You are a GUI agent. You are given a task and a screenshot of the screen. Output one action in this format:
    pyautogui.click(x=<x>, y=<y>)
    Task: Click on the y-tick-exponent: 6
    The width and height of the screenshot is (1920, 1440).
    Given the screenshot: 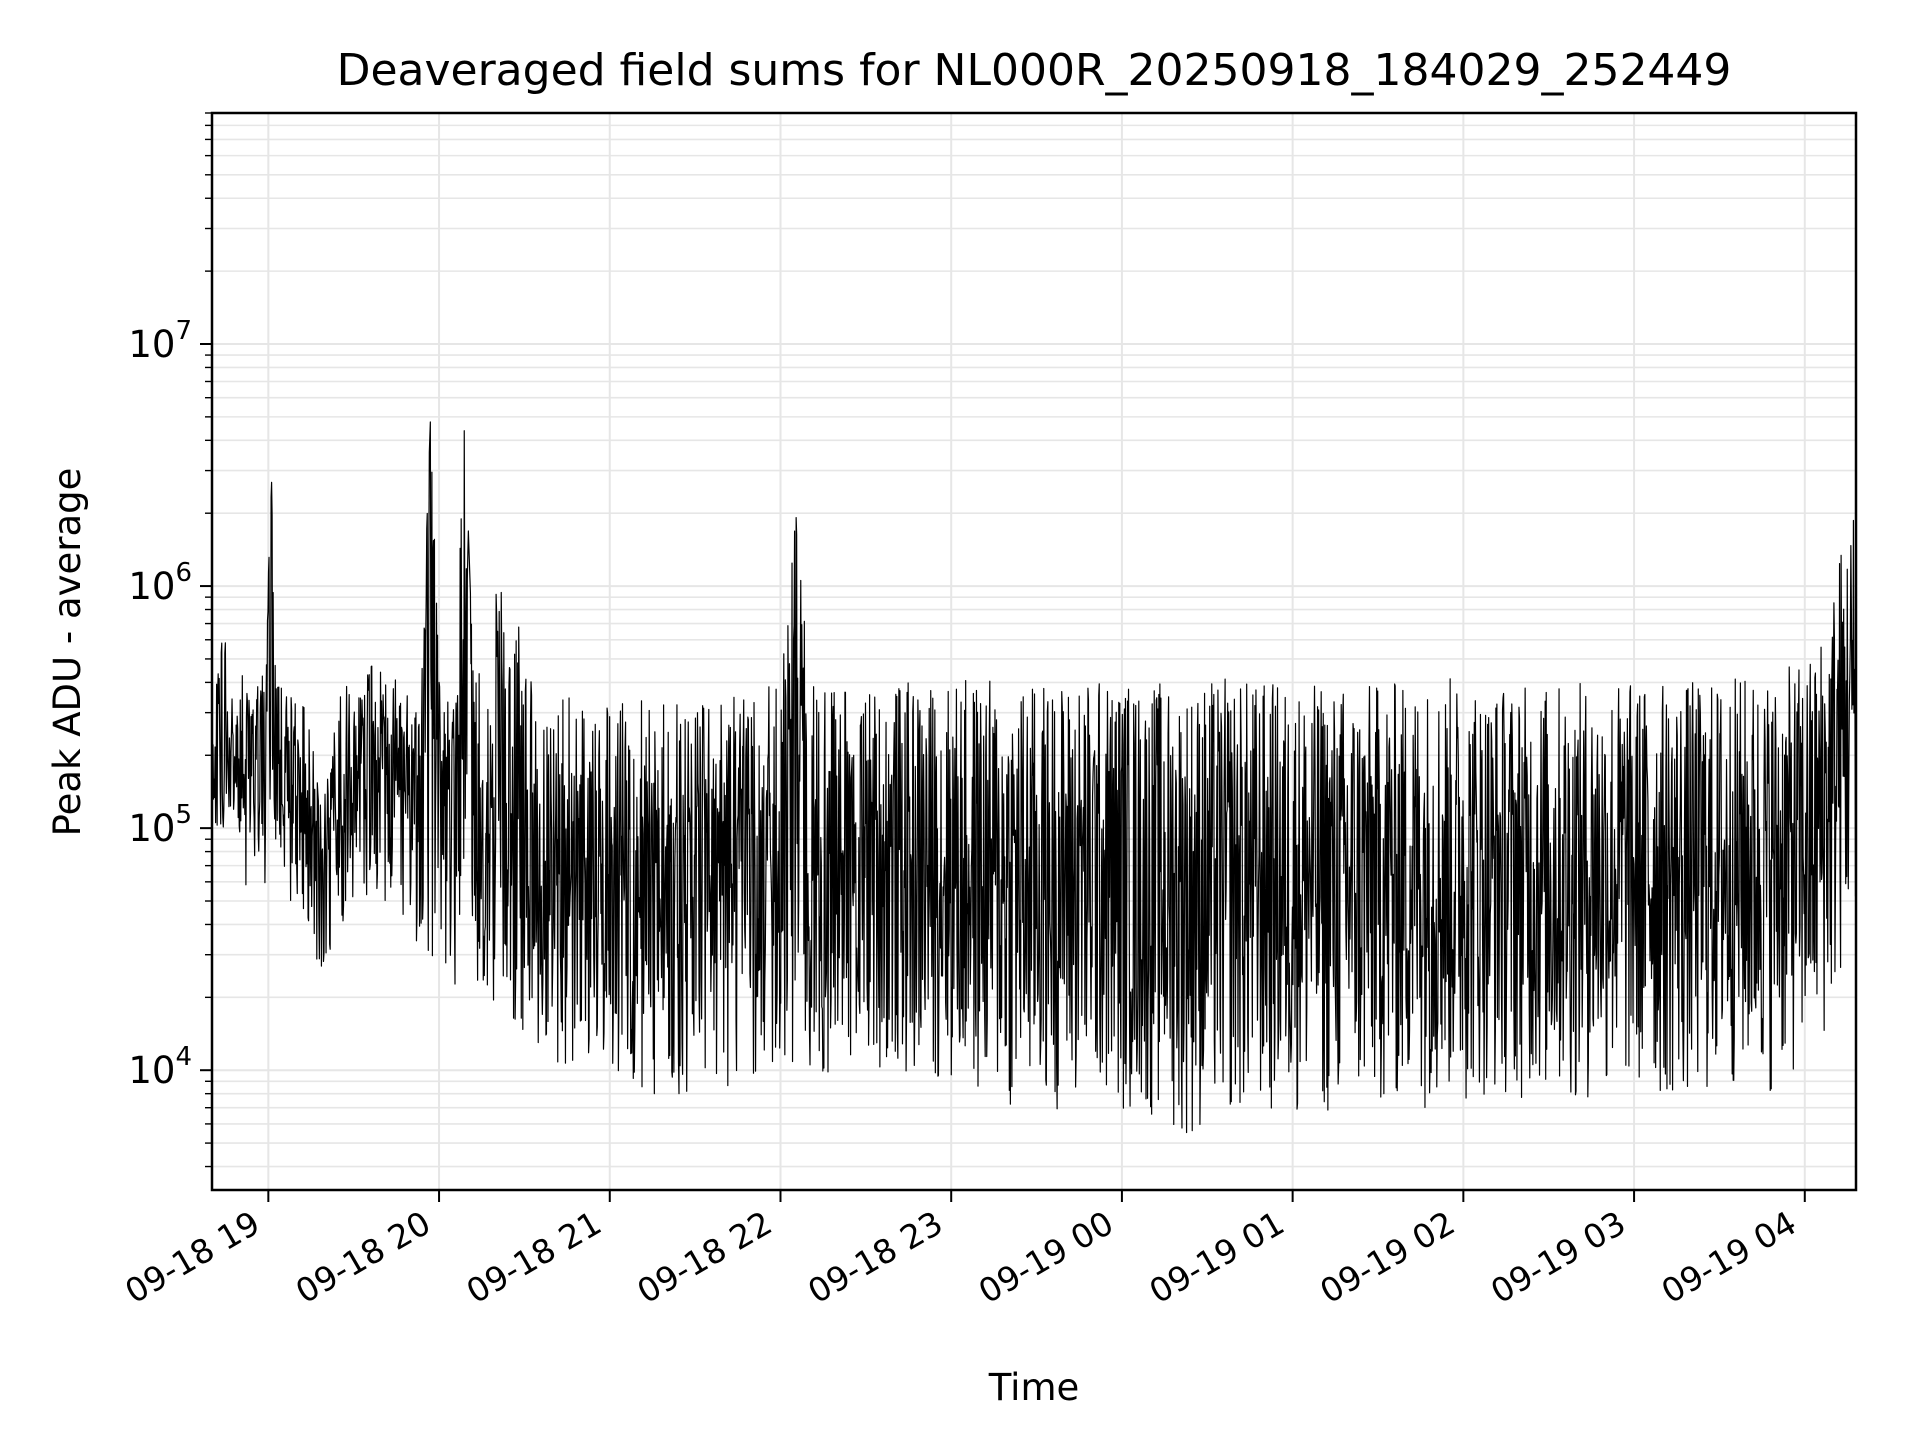 What is the action you would take?
    pyautogui.click(x=183, y=573)
    